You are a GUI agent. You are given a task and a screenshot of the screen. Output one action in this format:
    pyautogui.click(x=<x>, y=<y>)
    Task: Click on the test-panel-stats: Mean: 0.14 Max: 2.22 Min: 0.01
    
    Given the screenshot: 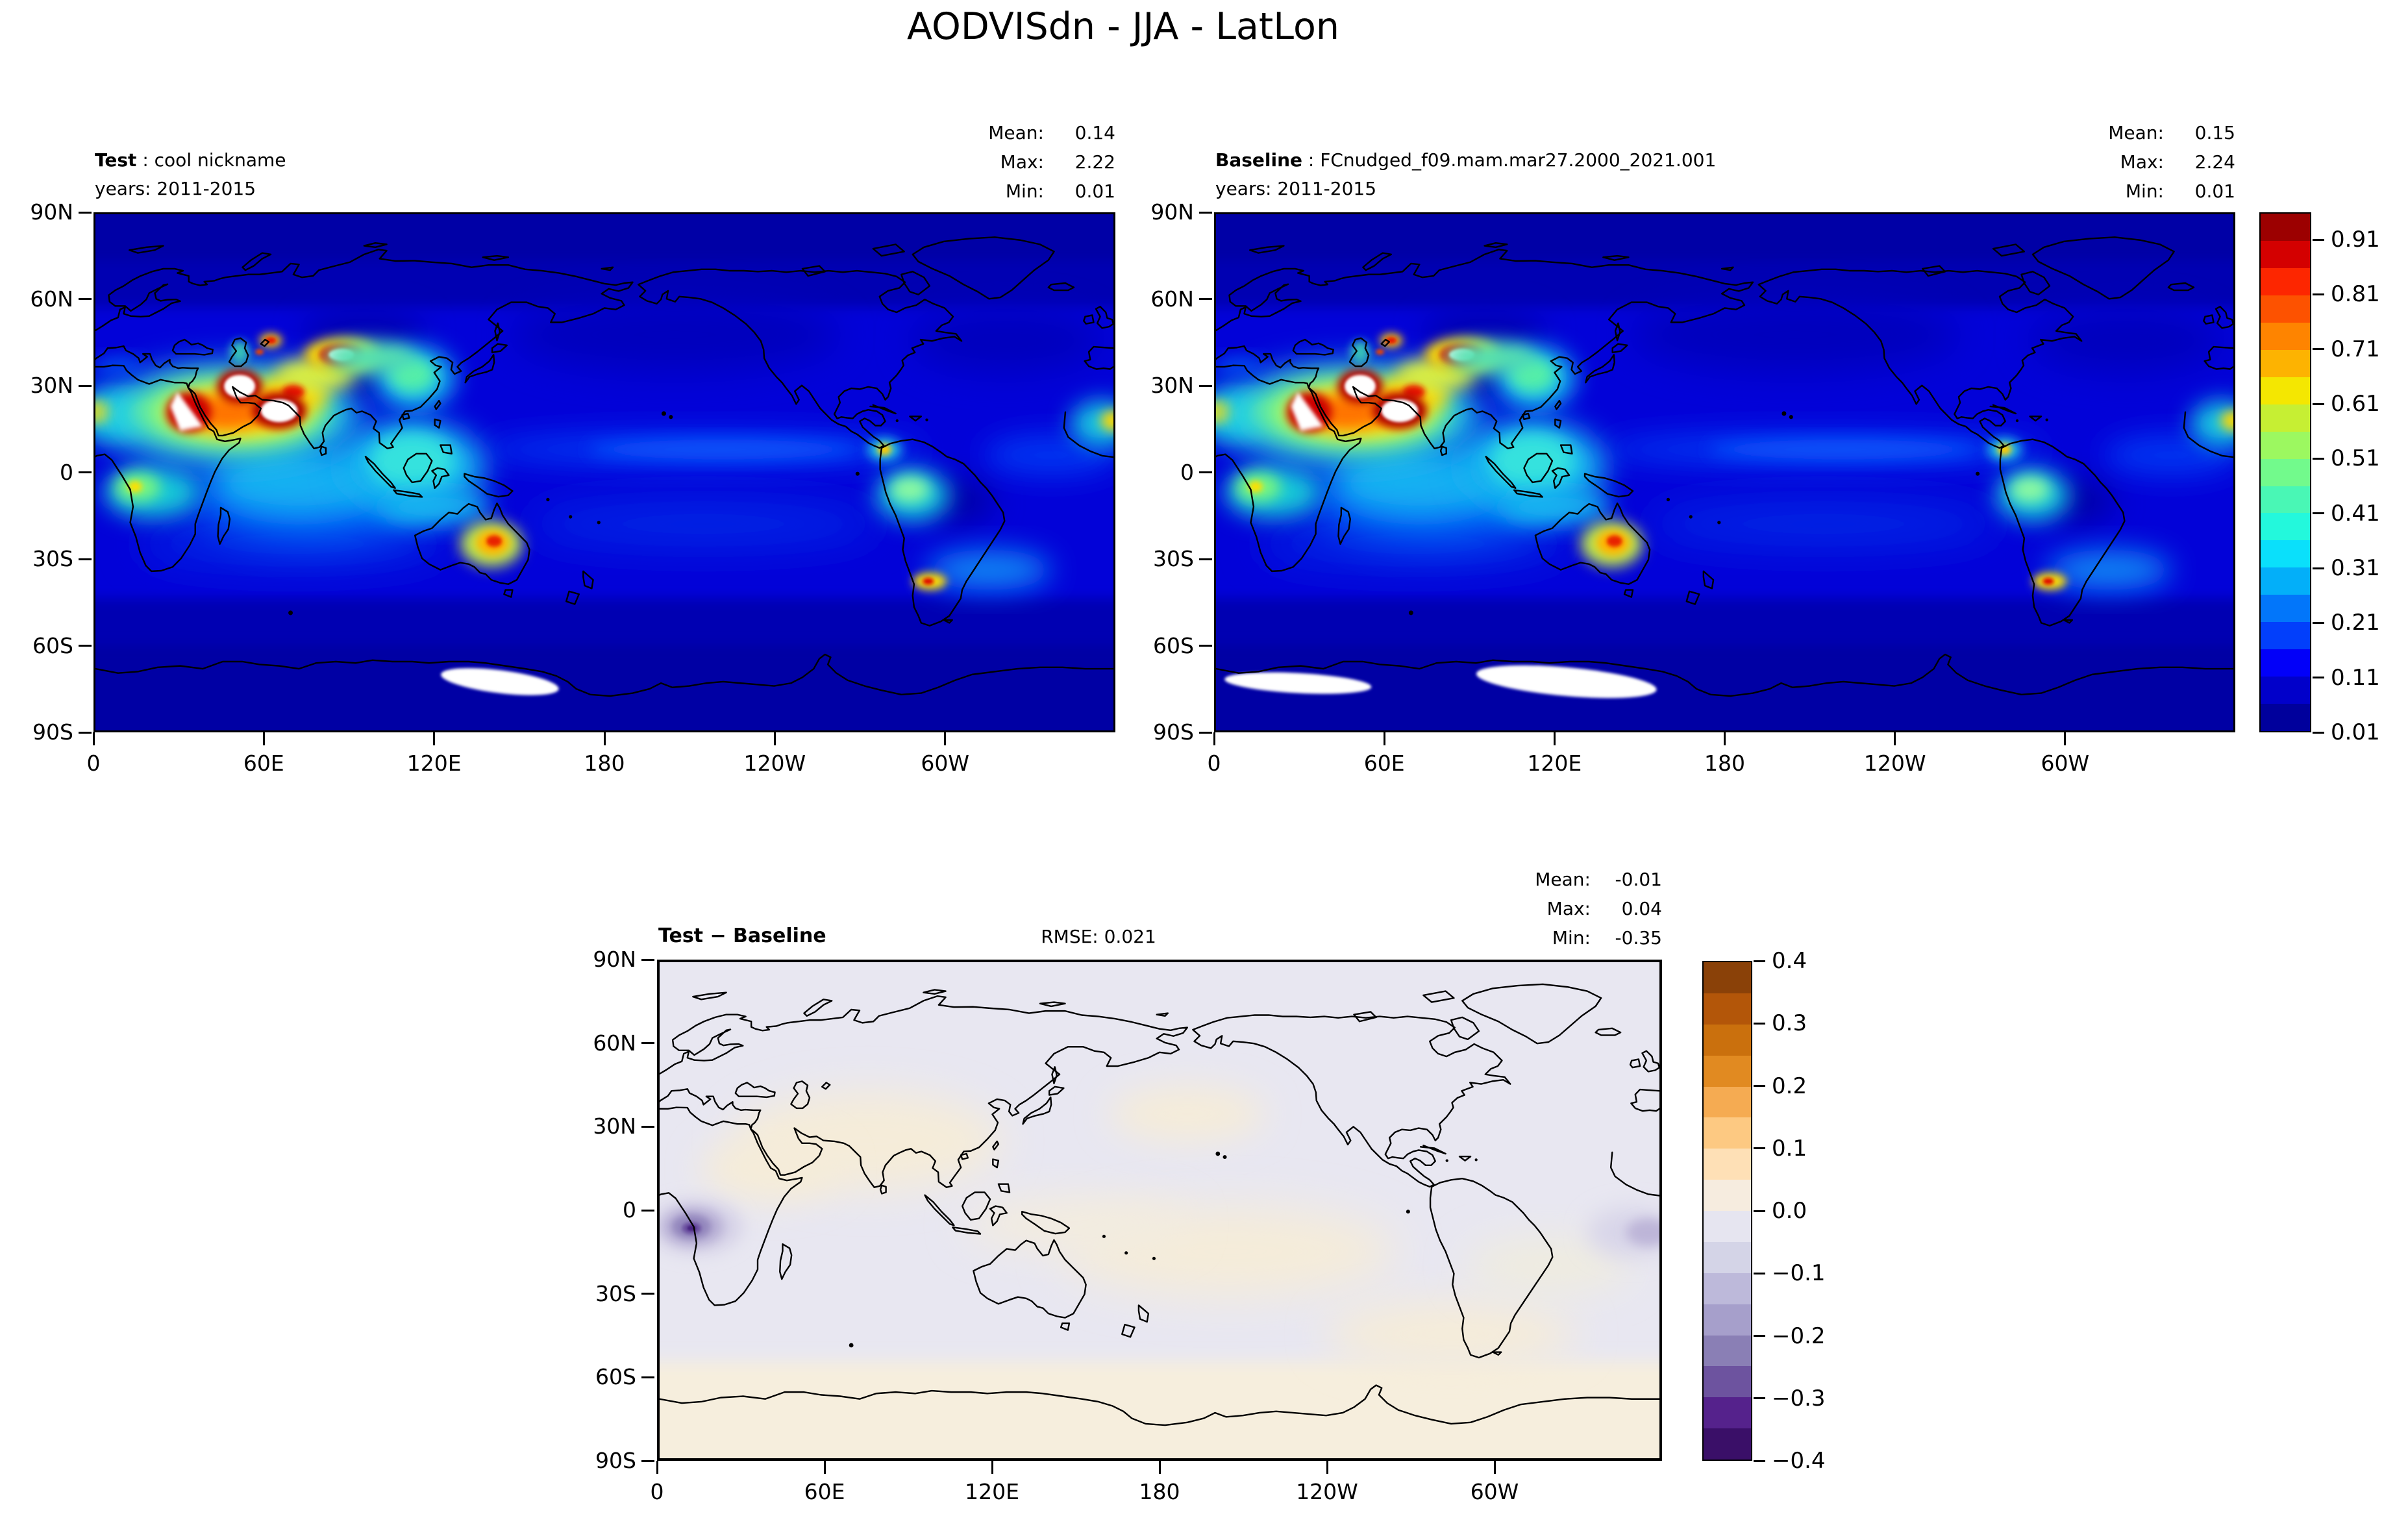 What is the action you would take?
    pyautogui.click(x=1051, y=162)
    